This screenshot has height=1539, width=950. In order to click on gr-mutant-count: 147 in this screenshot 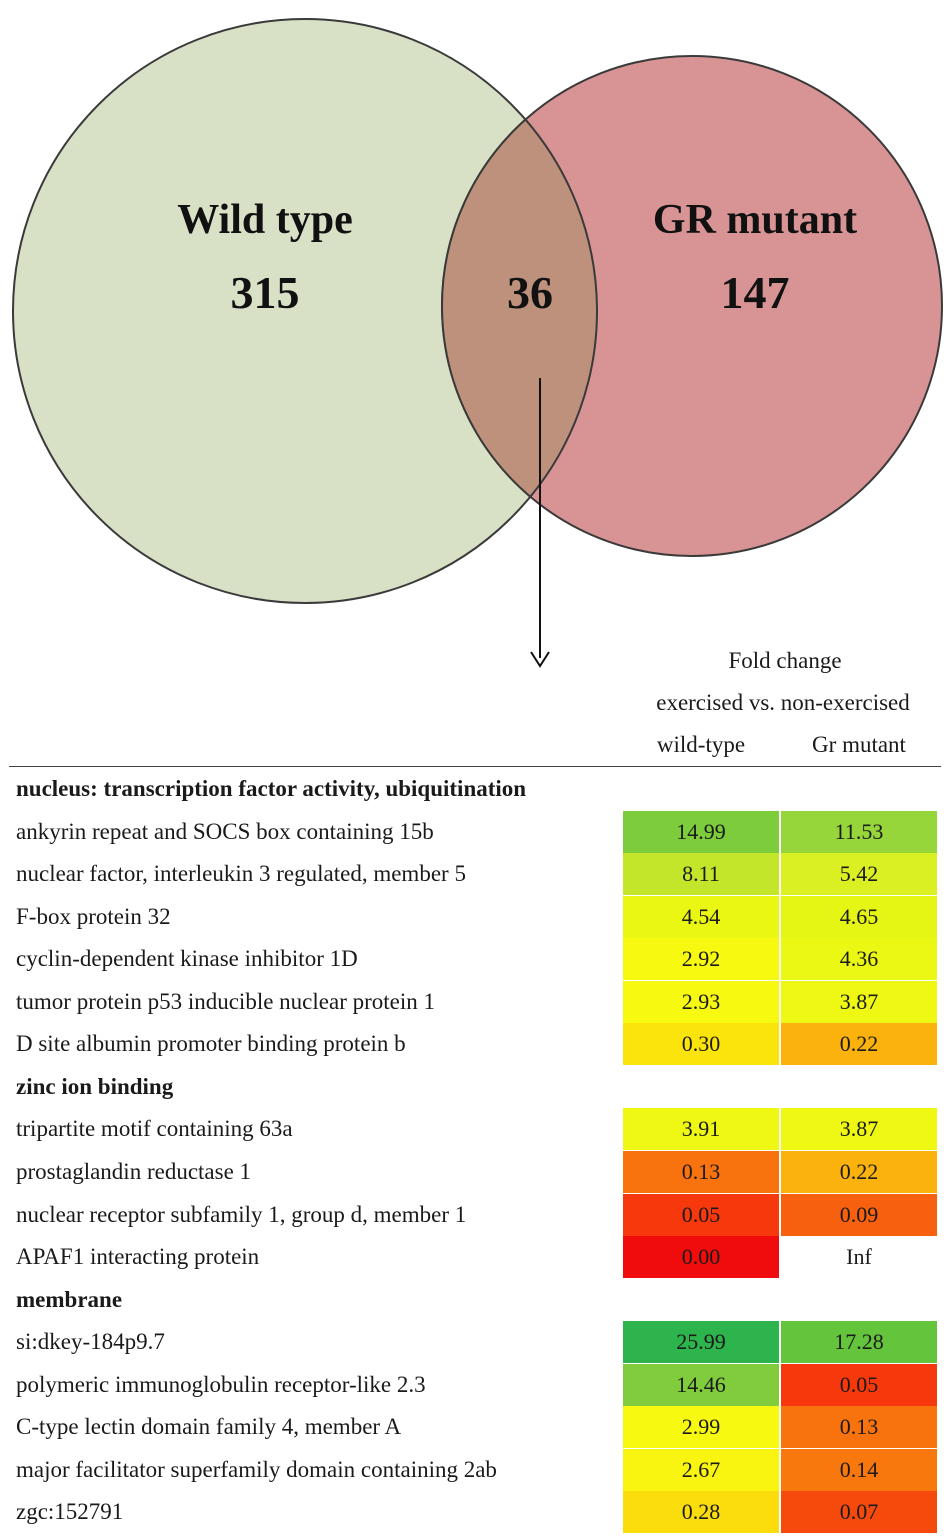, I will do `click(755, 292)`.